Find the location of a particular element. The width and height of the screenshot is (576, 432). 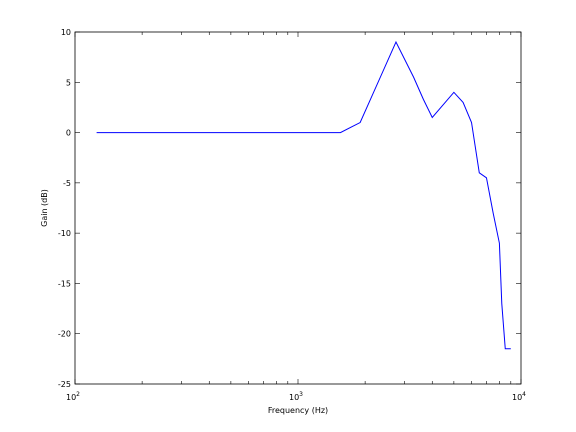

x-tick-label: 10² is located at coordinates (73, 396).